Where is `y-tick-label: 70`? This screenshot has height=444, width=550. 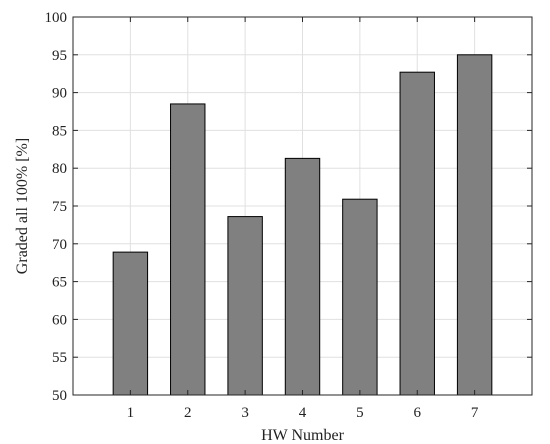 y-tick-label: 70 is located at coordinates (59, 245).